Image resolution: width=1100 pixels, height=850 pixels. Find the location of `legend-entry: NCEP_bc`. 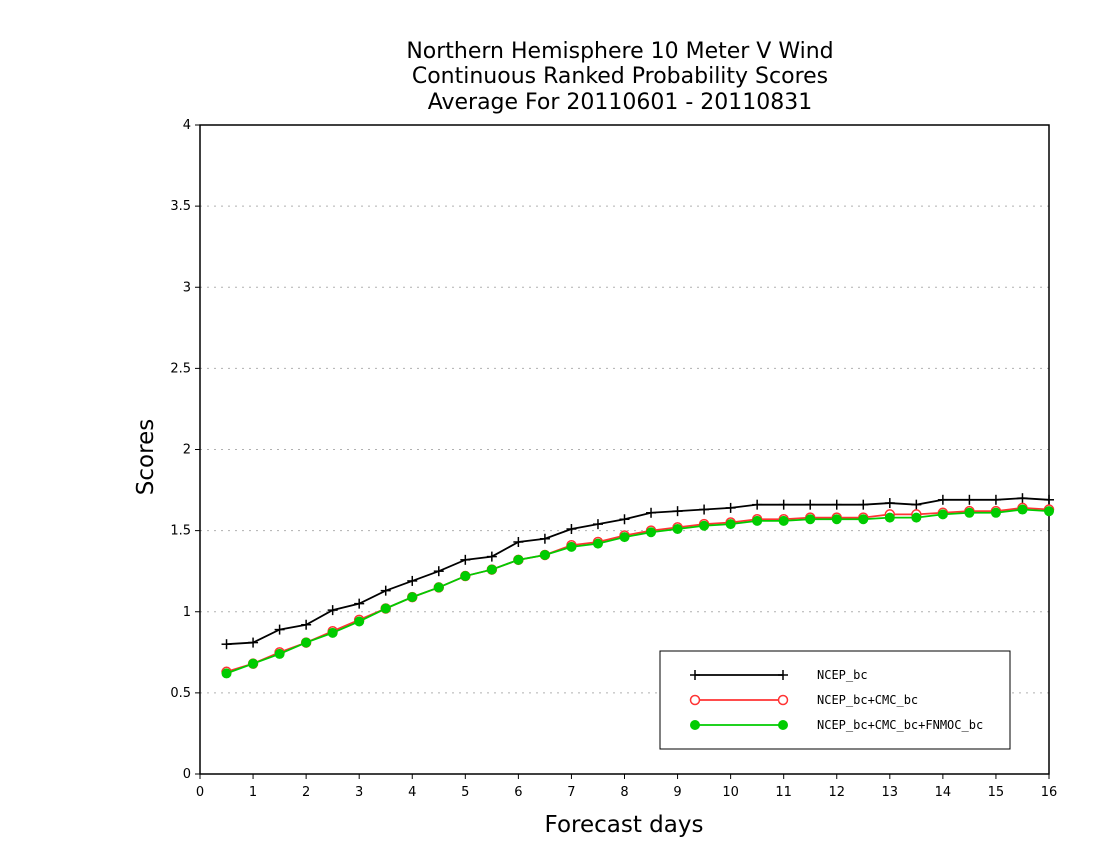

legend-entry: NCEP_bc is located at coordinates (779, 675).